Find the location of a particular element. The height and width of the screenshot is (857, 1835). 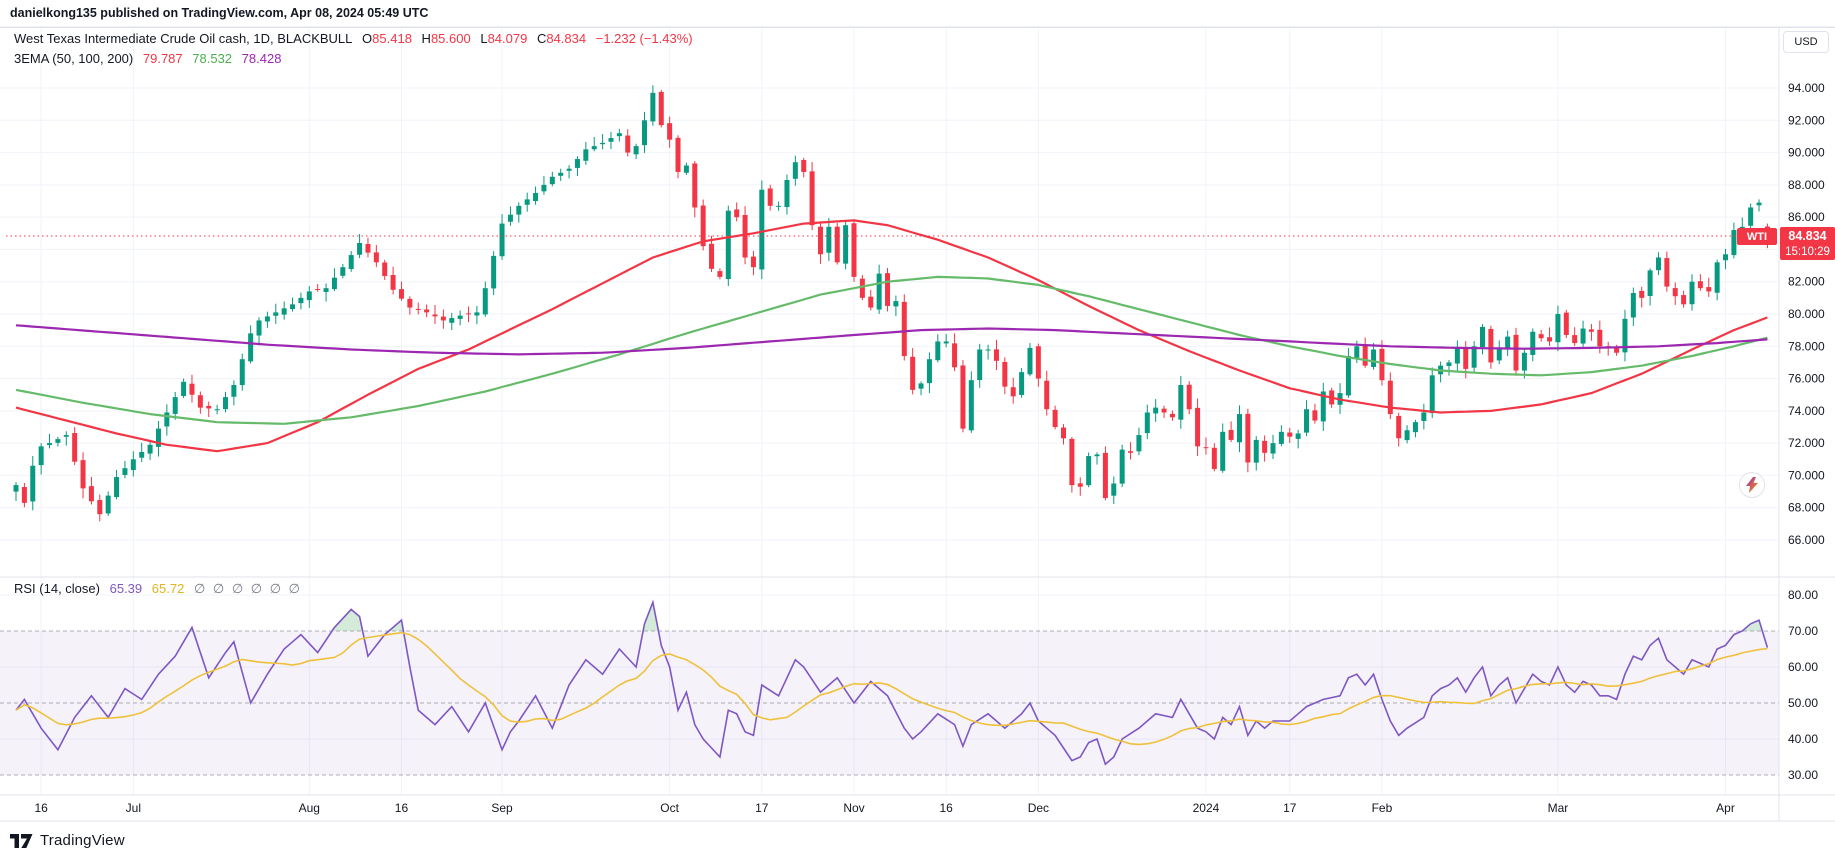

footer-bar is located at coordinates (917, 839).